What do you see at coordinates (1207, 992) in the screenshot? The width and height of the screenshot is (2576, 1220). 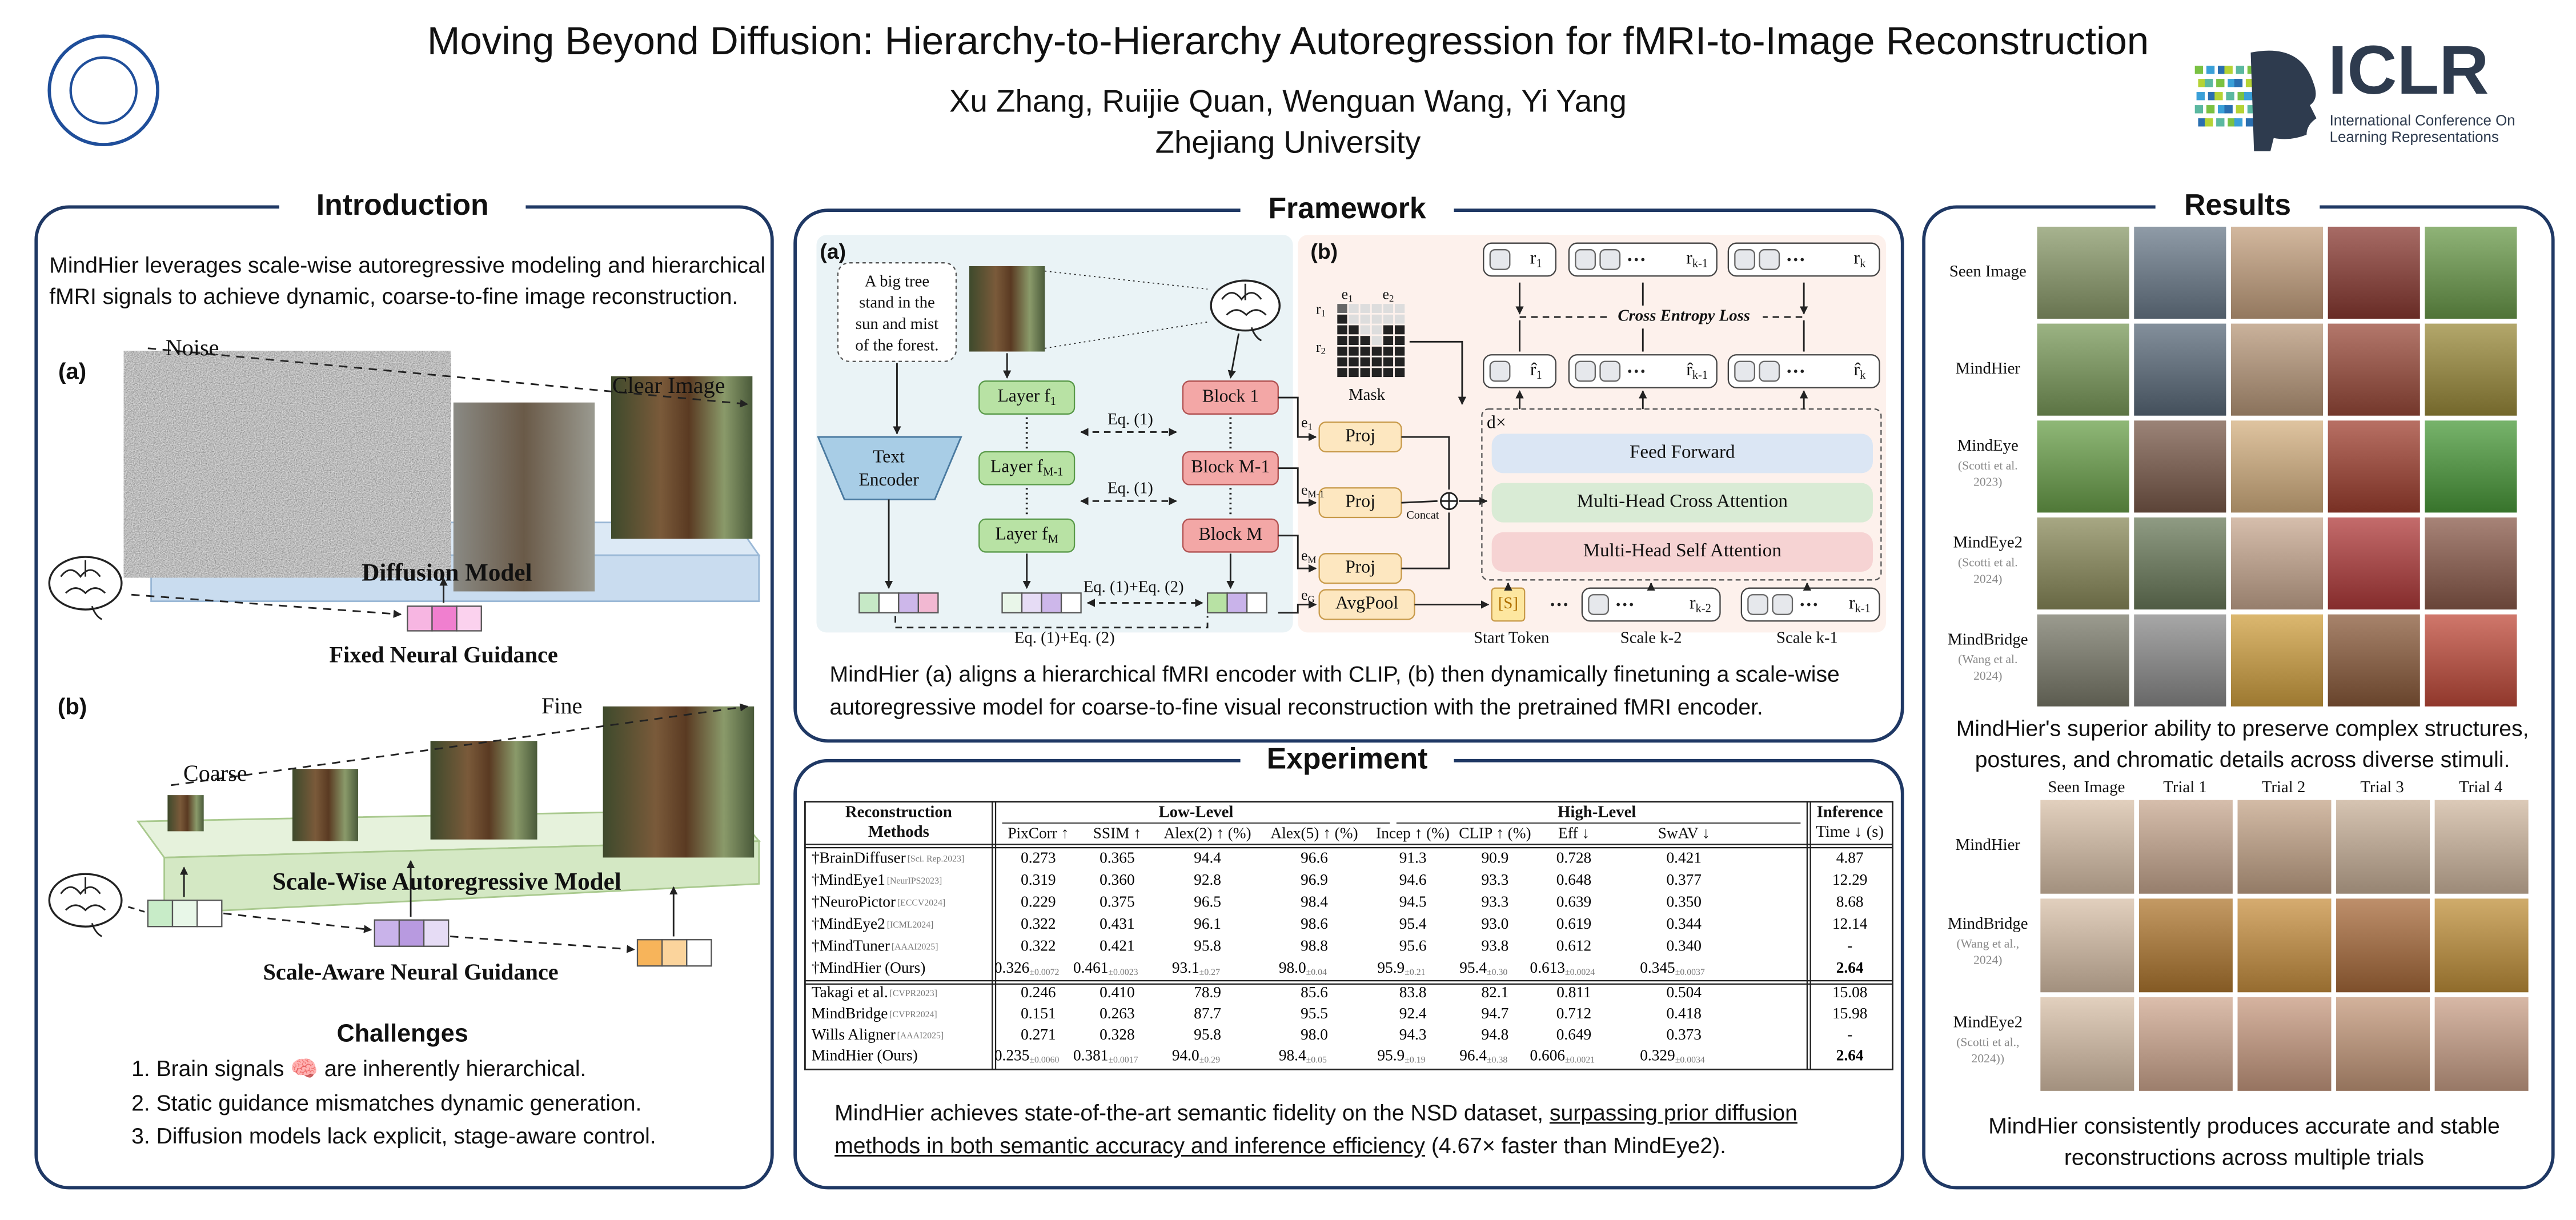 I see `table-cell: 78.9` at bounding box center [1207, 992].